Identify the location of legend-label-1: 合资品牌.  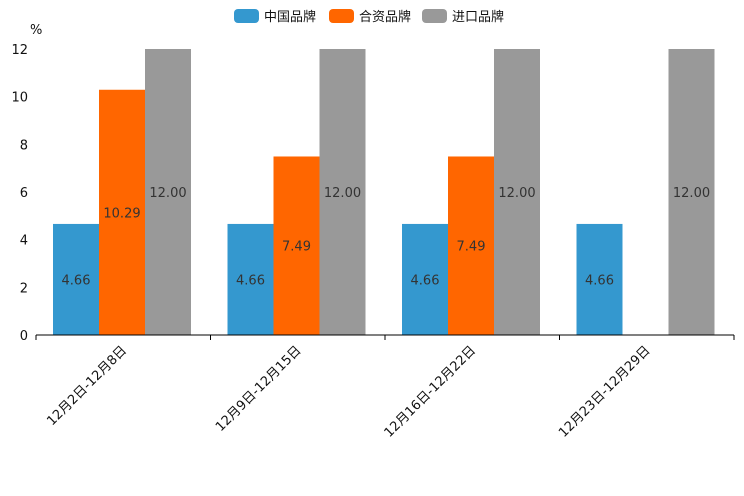
(385, 17).